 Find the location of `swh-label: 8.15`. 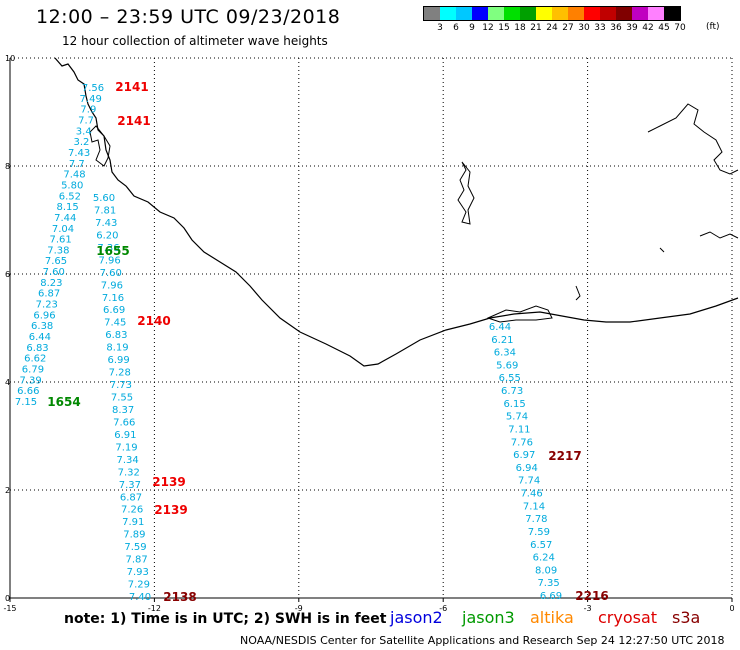

swh-label: 8.15 is located at coordinates (67, 207).